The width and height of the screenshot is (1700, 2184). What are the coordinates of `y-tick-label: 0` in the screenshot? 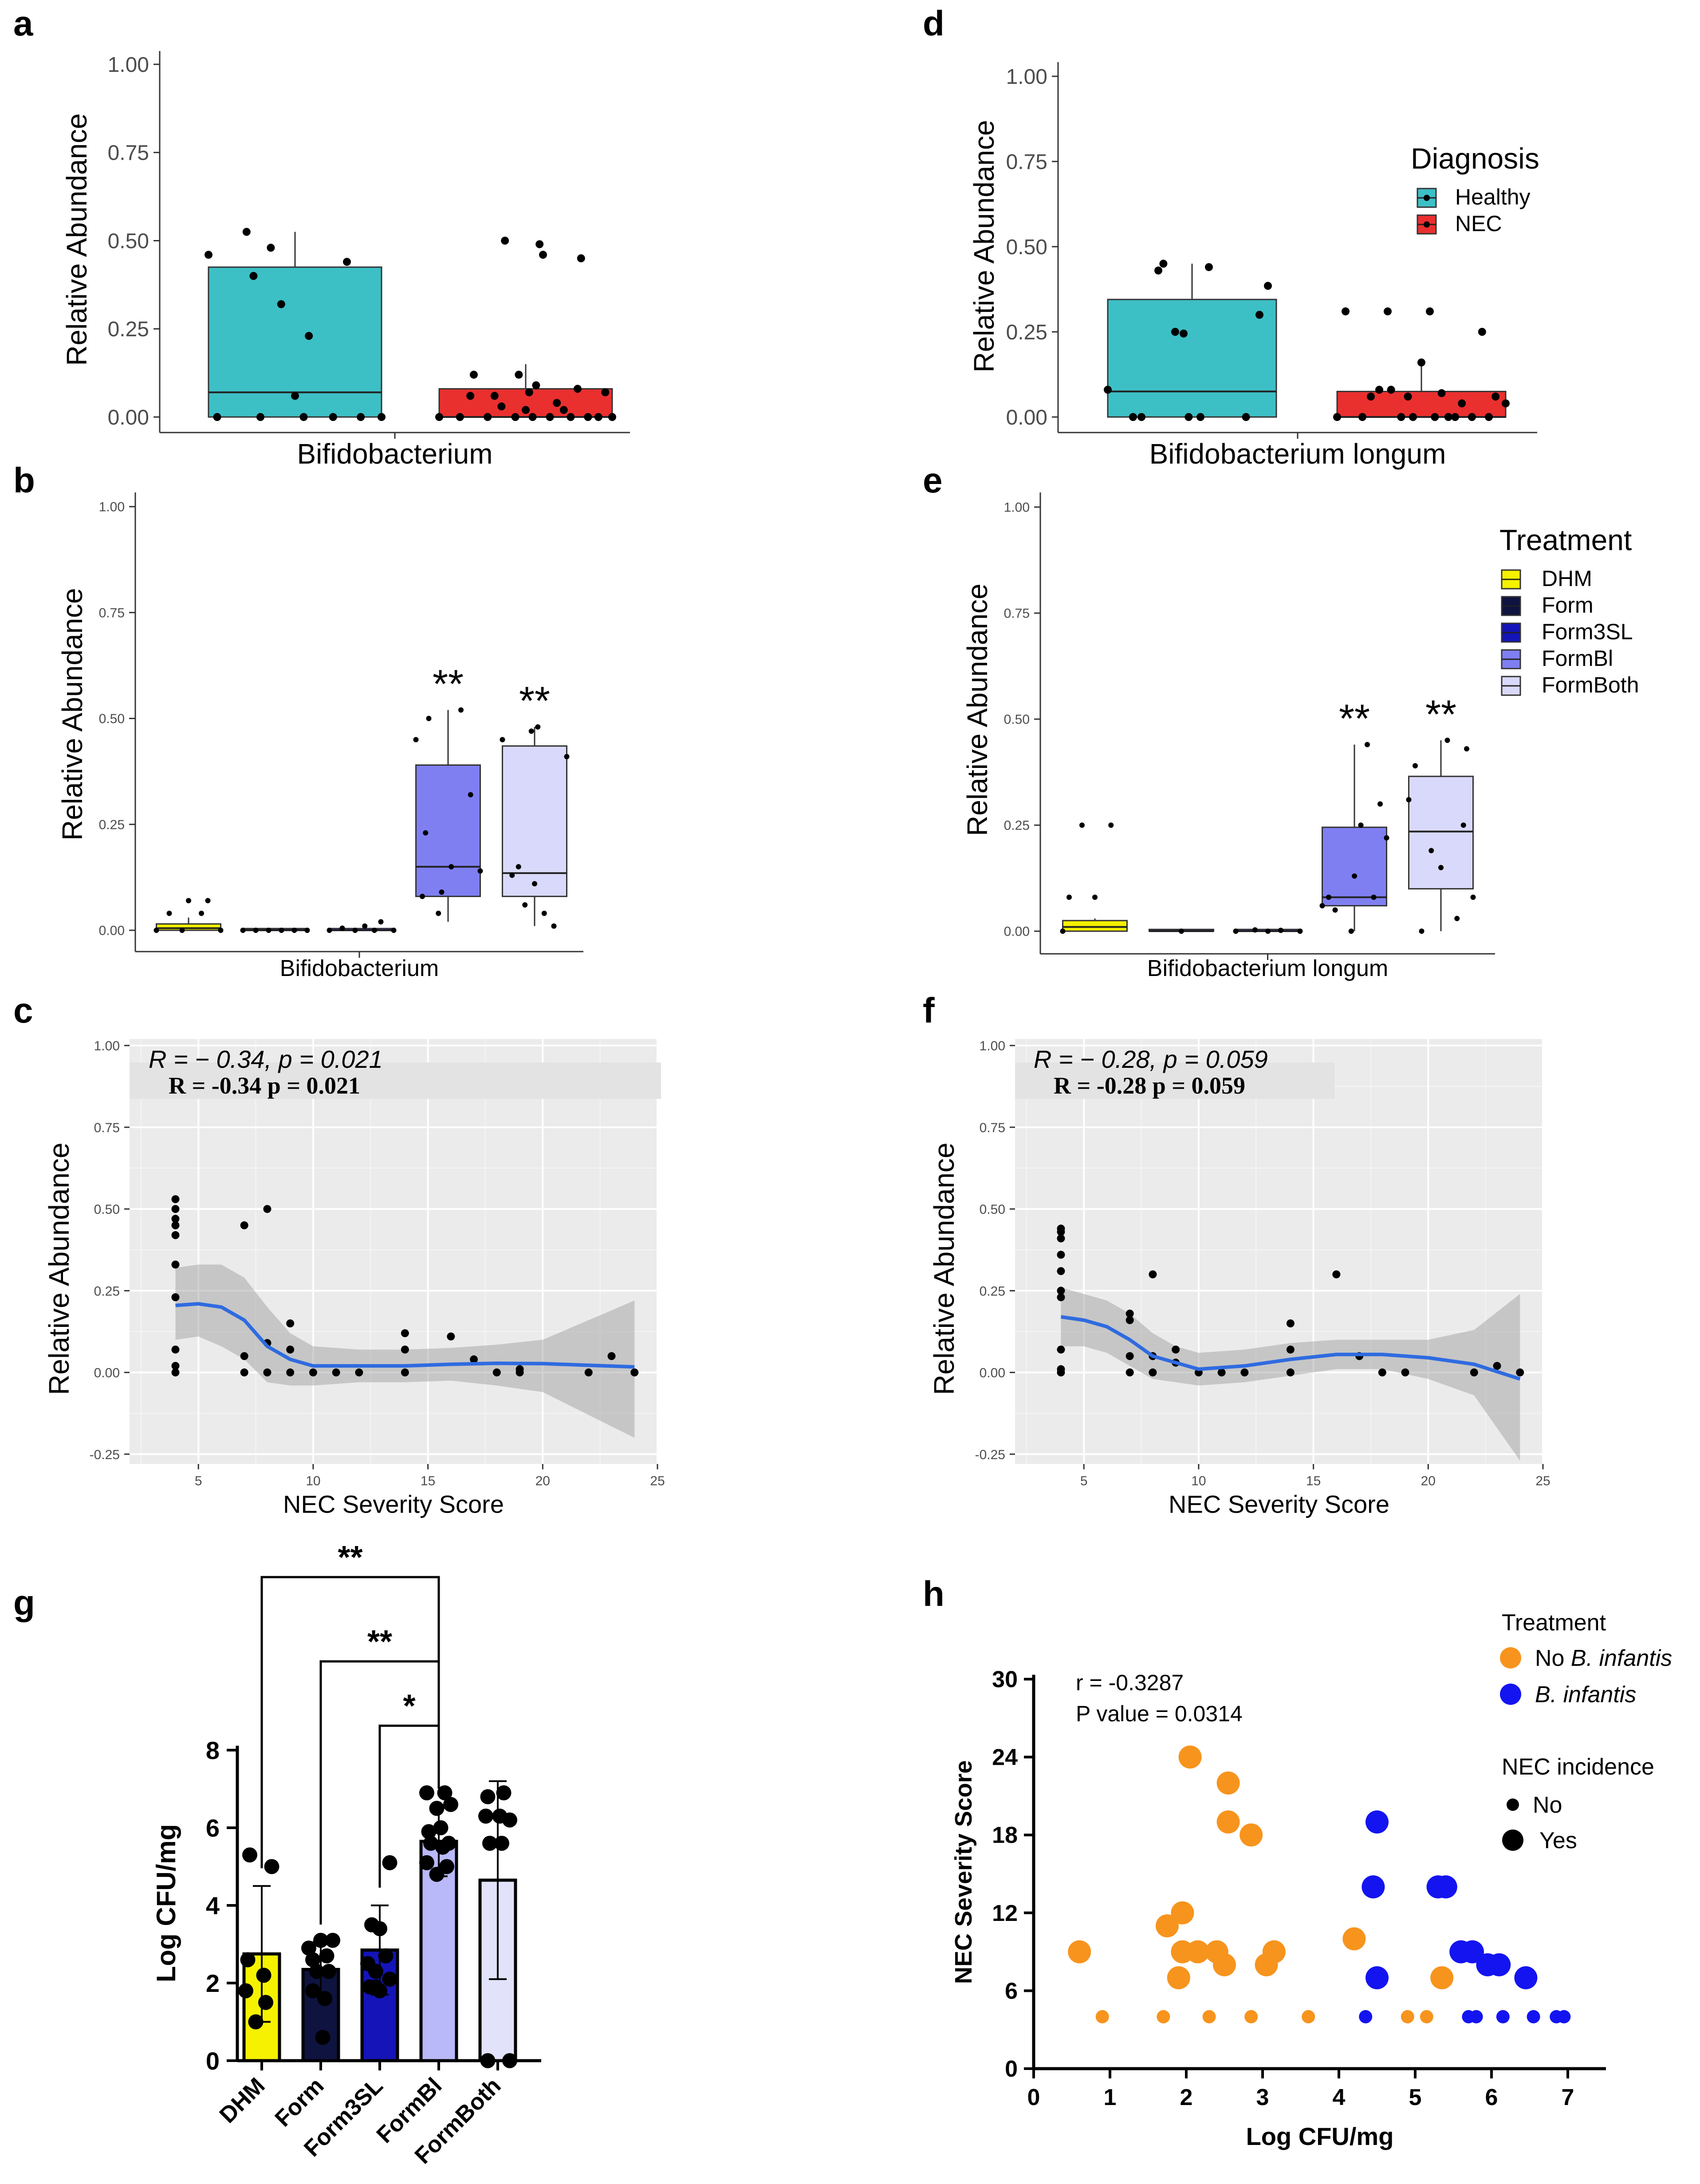 It's located at (1011, 2069).